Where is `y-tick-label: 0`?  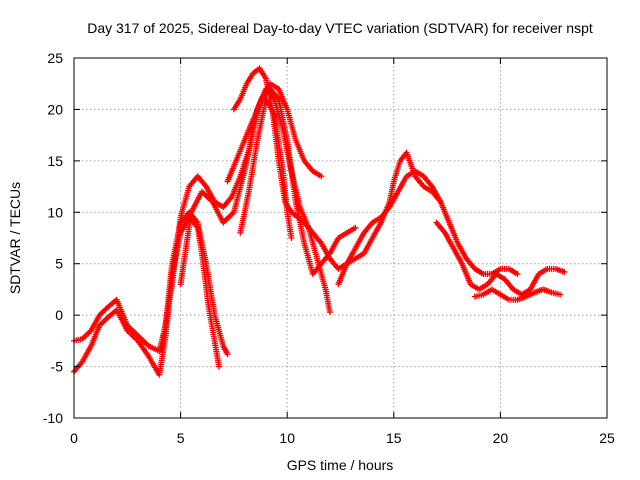
y-tick-label: 0 is located at coordinates (59, 315).